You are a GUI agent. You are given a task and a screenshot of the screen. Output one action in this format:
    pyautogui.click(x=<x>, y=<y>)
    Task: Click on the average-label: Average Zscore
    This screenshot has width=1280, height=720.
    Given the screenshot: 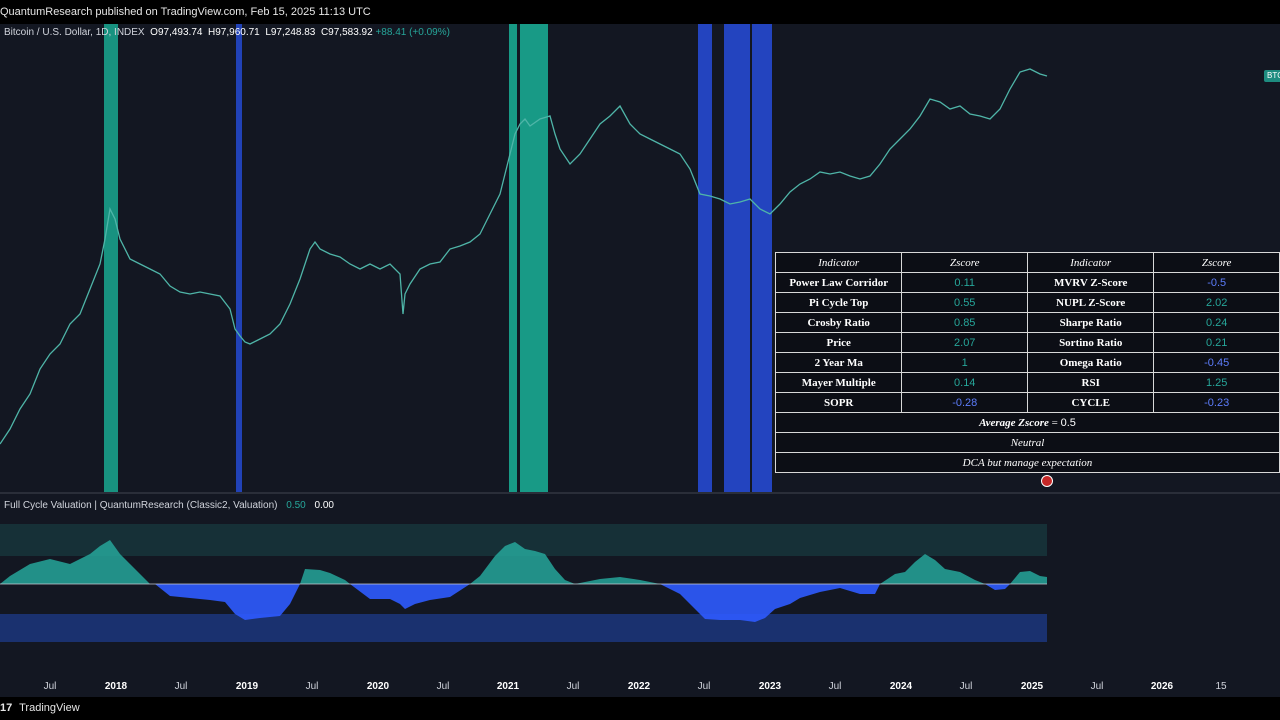 What is the action you would take?
    pyautogui.click(x=1014, y=422)
    